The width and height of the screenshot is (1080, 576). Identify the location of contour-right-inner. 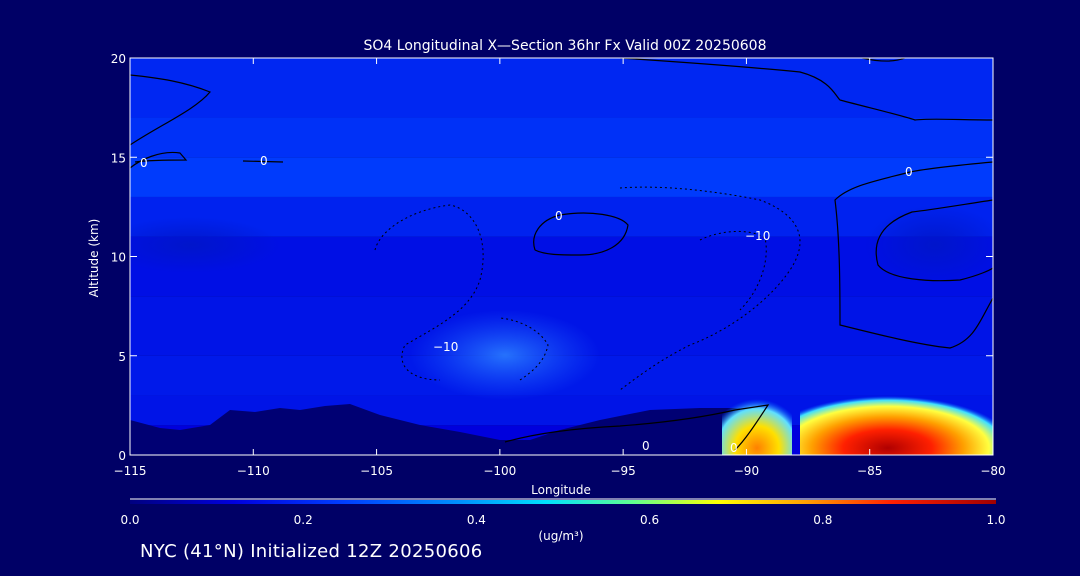
(934, 240).